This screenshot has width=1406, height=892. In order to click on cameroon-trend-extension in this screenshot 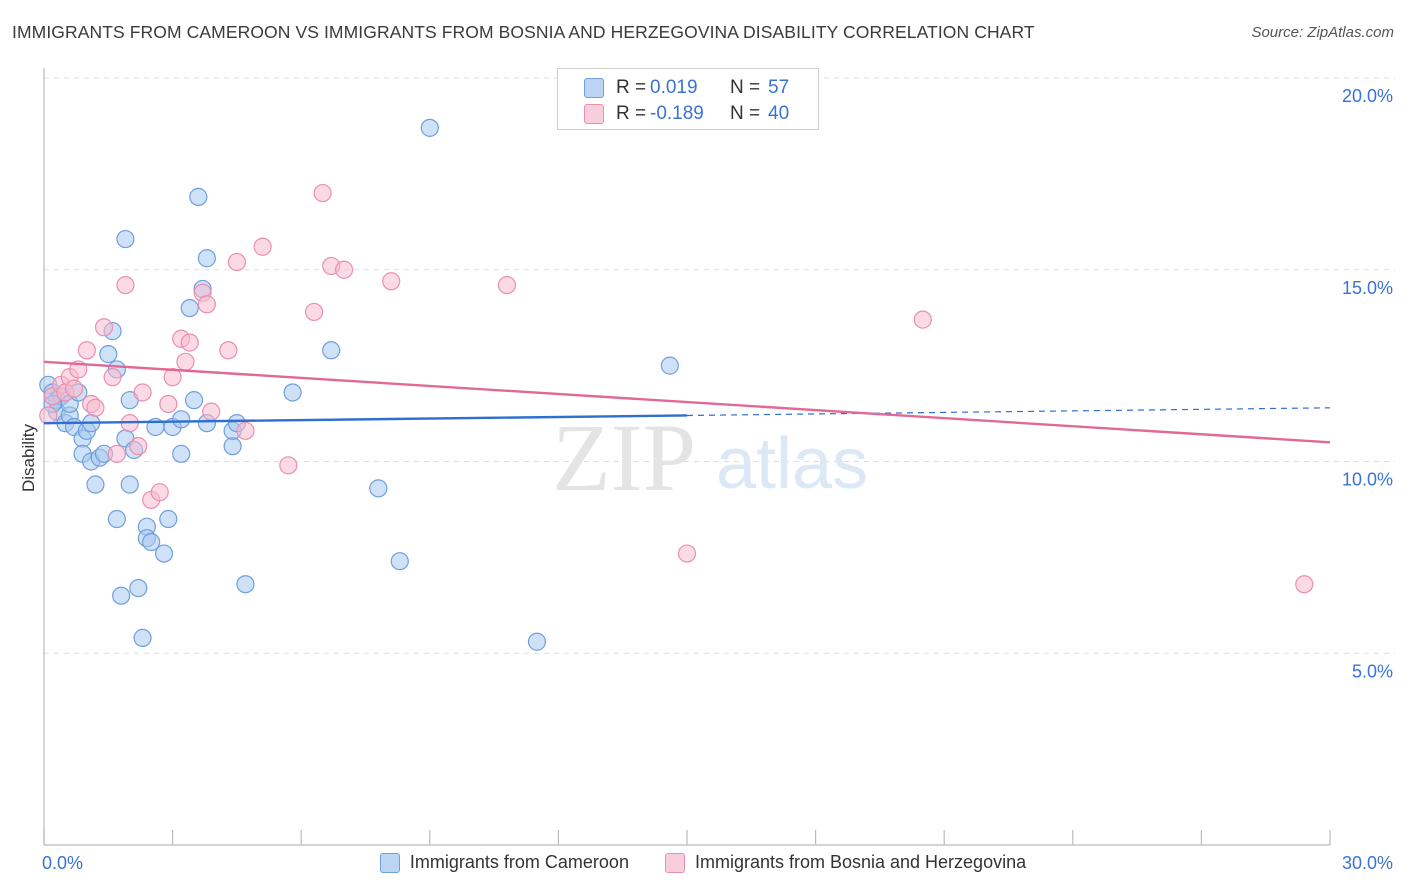, I will do `click(1008, 412)`.